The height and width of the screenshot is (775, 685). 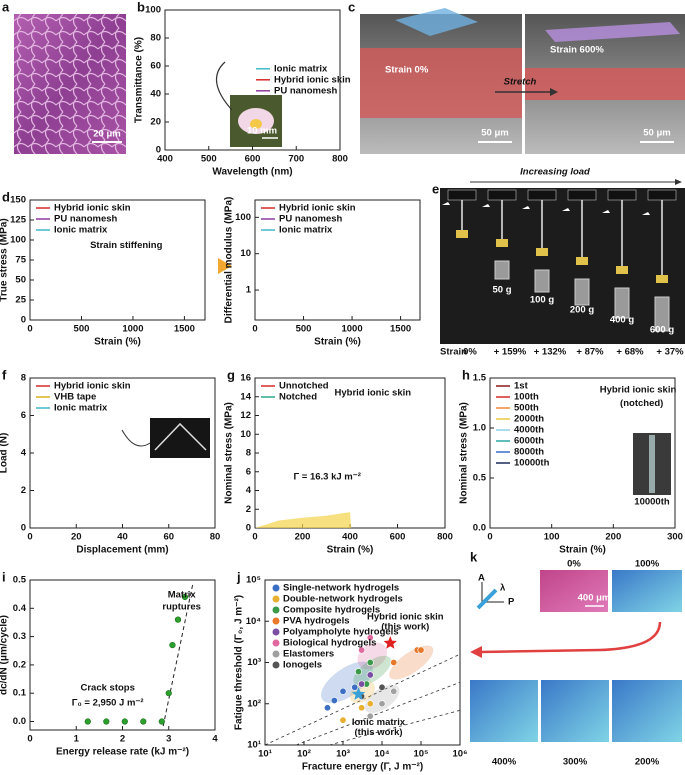 I want to click on x-tick-label: 400, so click(x=165, y=159).